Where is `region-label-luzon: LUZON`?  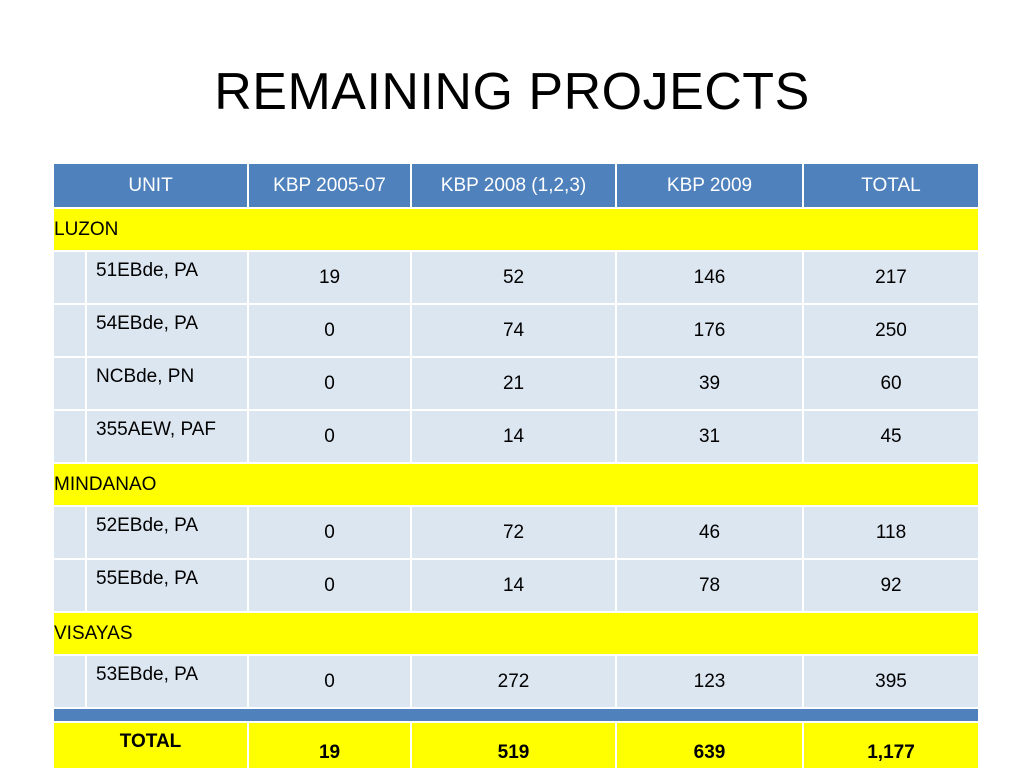
region-label-luzon: LUZON is located at coordinates (516, 229).